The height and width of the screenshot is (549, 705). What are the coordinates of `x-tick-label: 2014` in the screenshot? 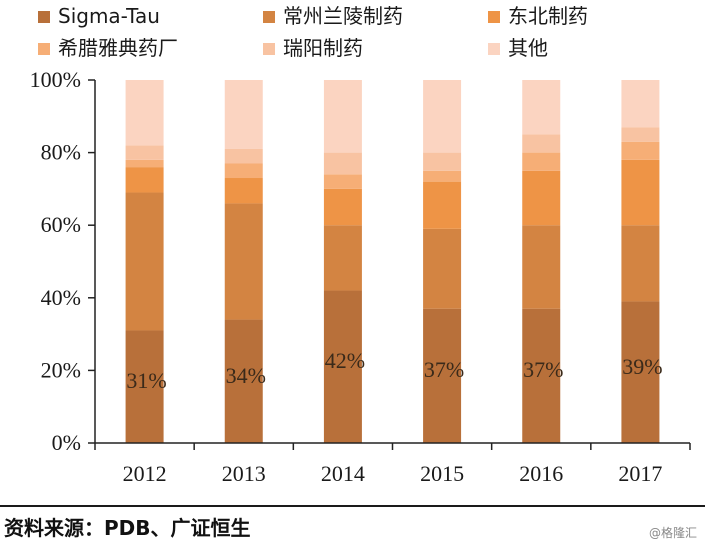 It's located at (343, 473).